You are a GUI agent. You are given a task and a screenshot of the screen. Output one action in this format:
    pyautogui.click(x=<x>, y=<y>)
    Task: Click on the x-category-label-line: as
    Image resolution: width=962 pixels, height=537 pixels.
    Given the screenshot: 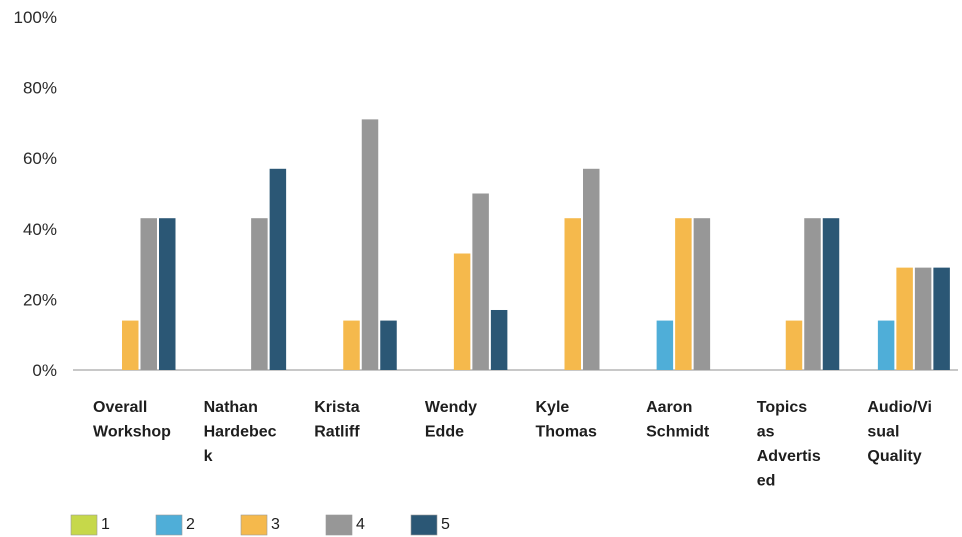 What is the action you would take?
    pyautogui.click(x=766, y=432)
    